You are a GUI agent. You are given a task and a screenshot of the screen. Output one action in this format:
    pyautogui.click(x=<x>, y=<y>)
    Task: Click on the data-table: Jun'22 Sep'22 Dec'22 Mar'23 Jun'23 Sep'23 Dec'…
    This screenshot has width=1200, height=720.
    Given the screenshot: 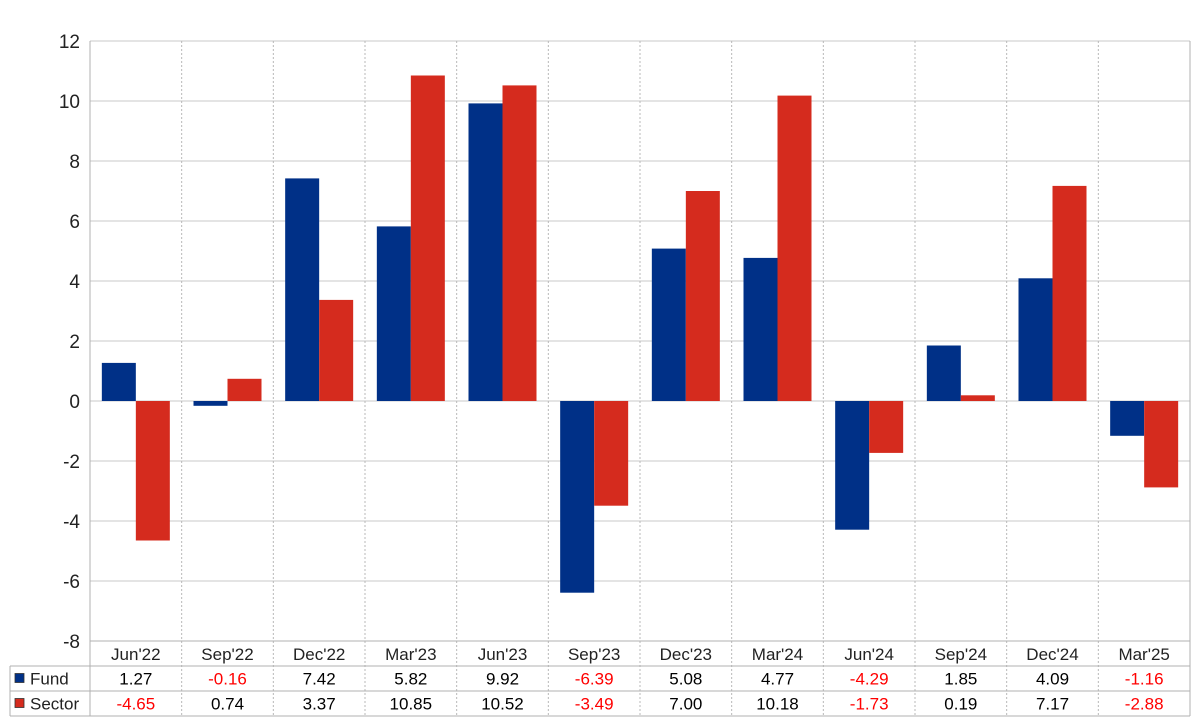 What is the action you would take?
    pyautogui.click(x=599, y=678)
    